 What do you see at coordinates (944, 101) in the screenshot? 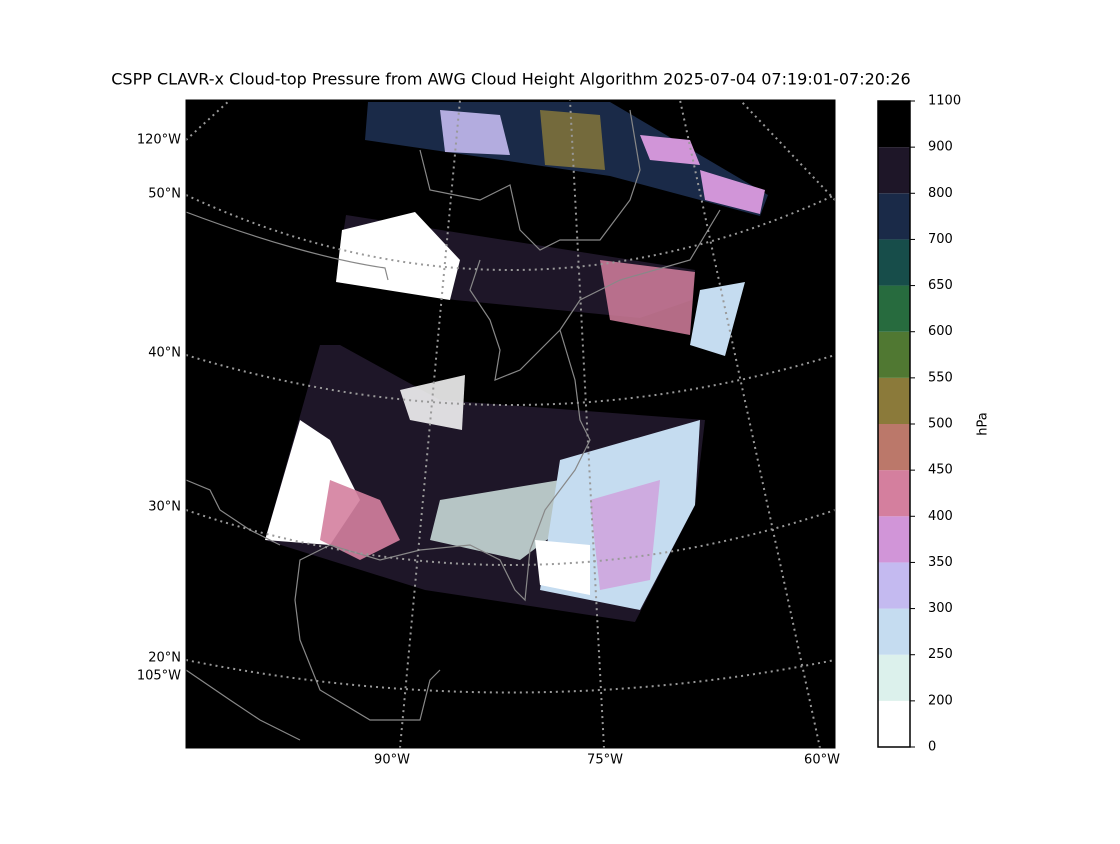
I see `colorbar-tick-label: 1100` at bounding box center [944, 101].